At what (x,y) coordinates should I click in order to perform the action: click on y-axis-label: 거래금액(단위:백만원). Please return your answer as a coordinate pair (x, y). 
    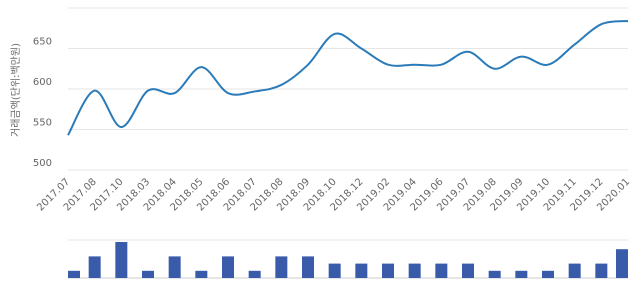
    Looking at the image, I should click on (15, 90).